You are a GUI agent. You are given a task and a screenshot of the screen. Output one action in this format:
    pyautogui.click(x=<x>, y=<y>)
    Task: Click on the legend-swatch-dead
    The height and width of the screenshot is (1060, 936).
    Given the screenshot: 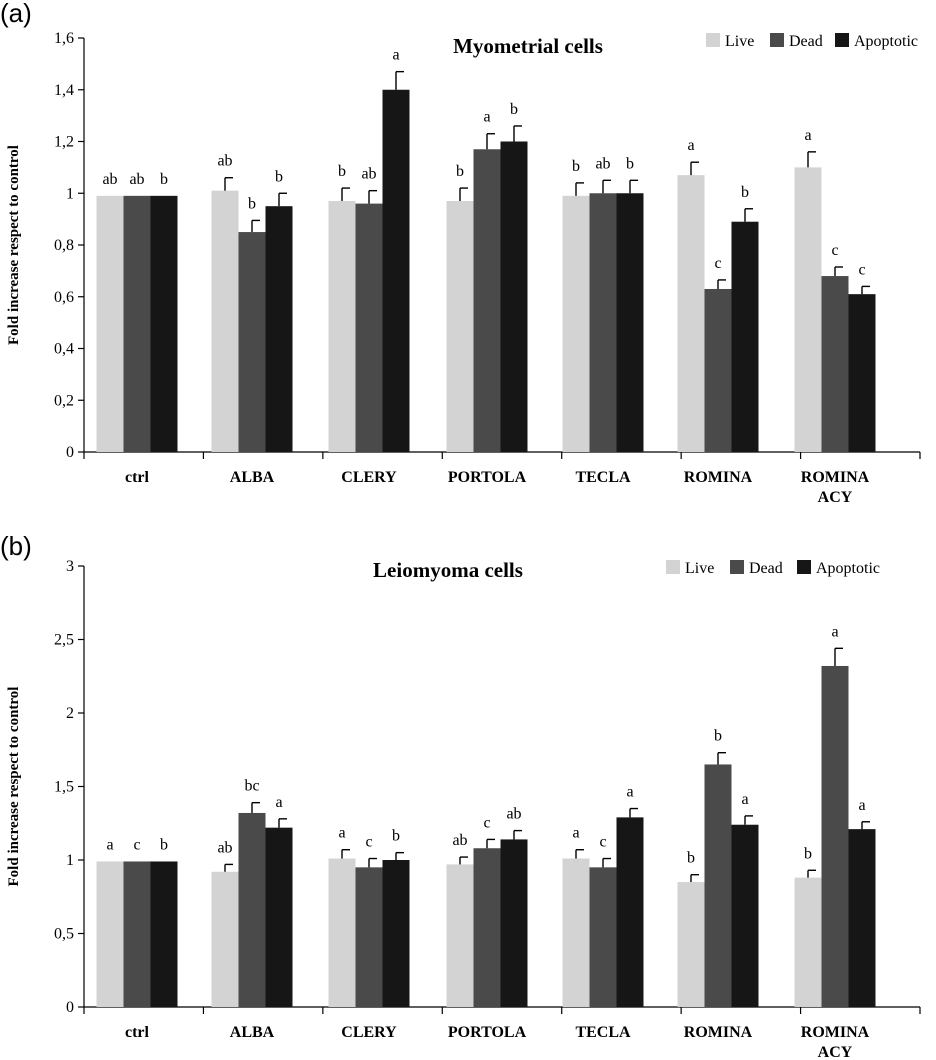 What is the action you would take?
    pyautogui.click(x=777, y=40)
    